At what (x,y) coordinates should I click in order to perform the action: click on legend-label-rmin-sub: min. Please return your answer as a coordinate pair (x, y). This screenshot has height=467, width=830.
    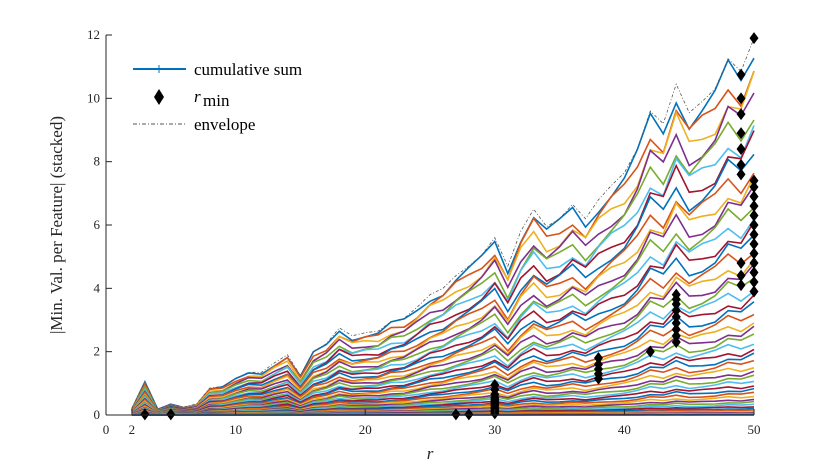
    Looking at the image, I should click on (216, 100).